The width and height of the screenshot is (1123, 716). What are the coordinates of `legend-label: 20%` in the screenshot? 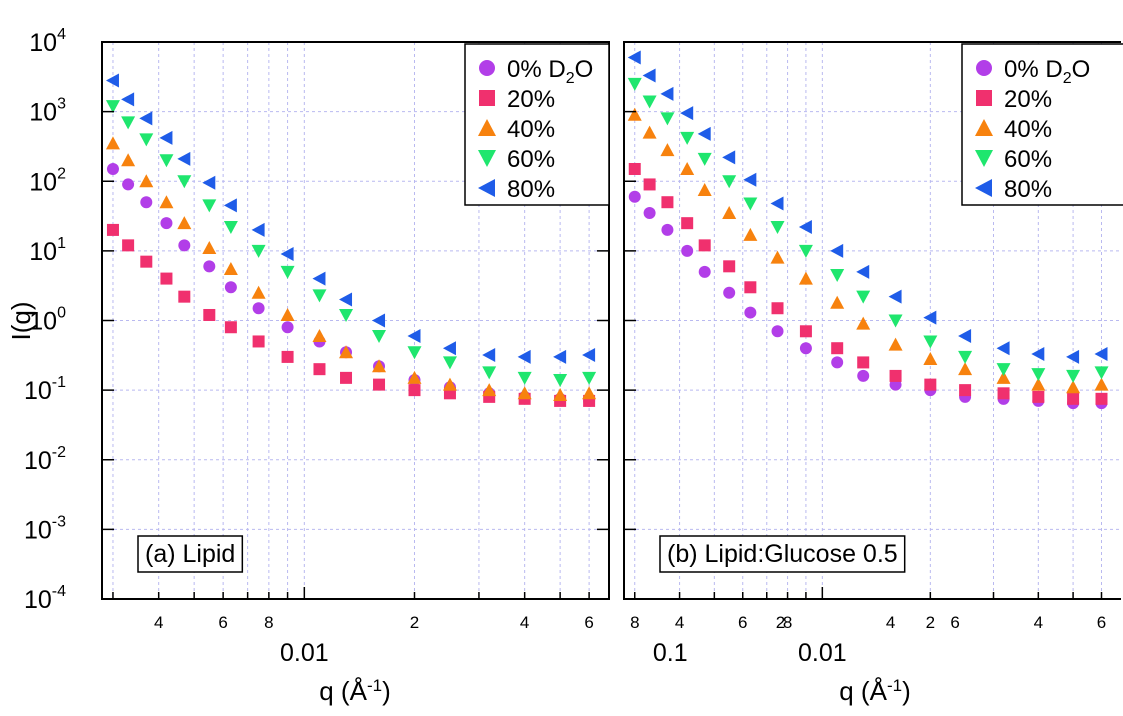 It's located at (1028, 99).